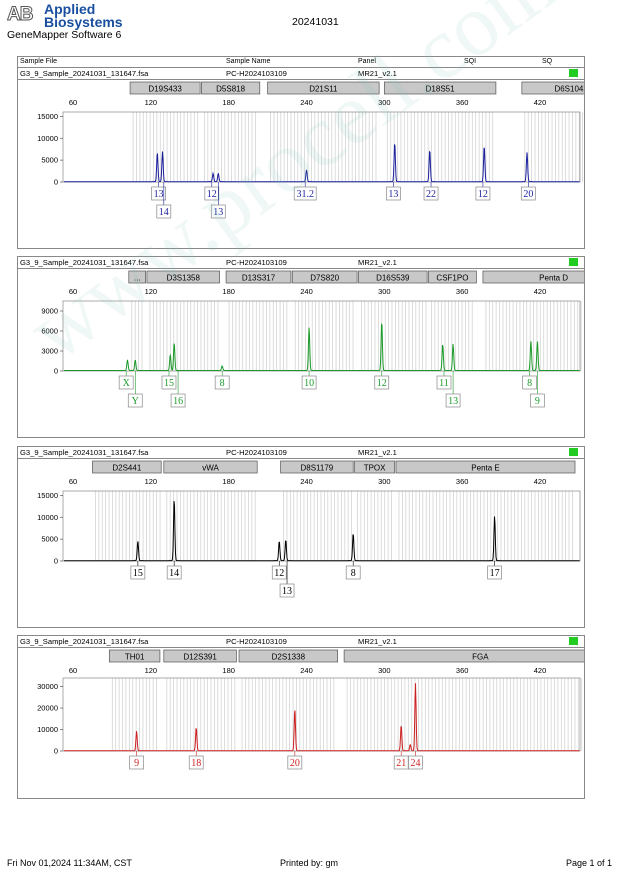 The image size is (620, 877). Describe the element at coordinates (529, 383) in the screenshot. I see `allele-label: 8` at that location.